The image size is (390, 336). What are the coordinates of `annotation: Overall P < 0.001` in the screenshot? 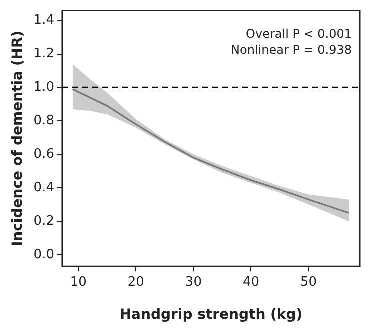 It's located at (299, 33).